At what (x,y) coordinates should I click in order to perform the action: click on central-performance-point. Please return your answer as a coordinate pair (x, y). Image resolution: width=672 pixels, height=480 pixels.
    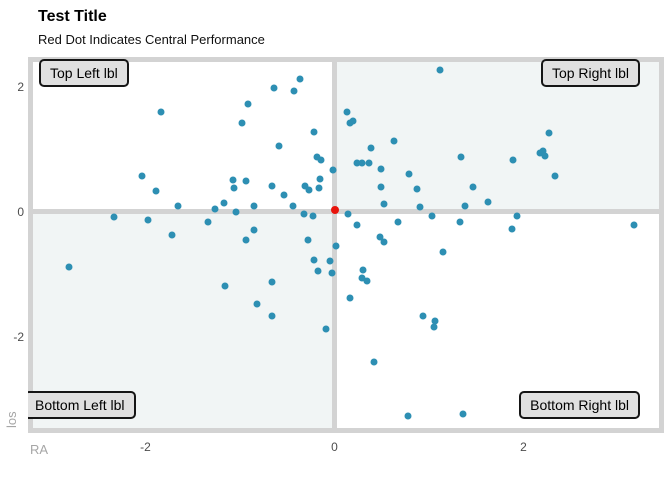
    Looking at the image, I should click on (335, 210).